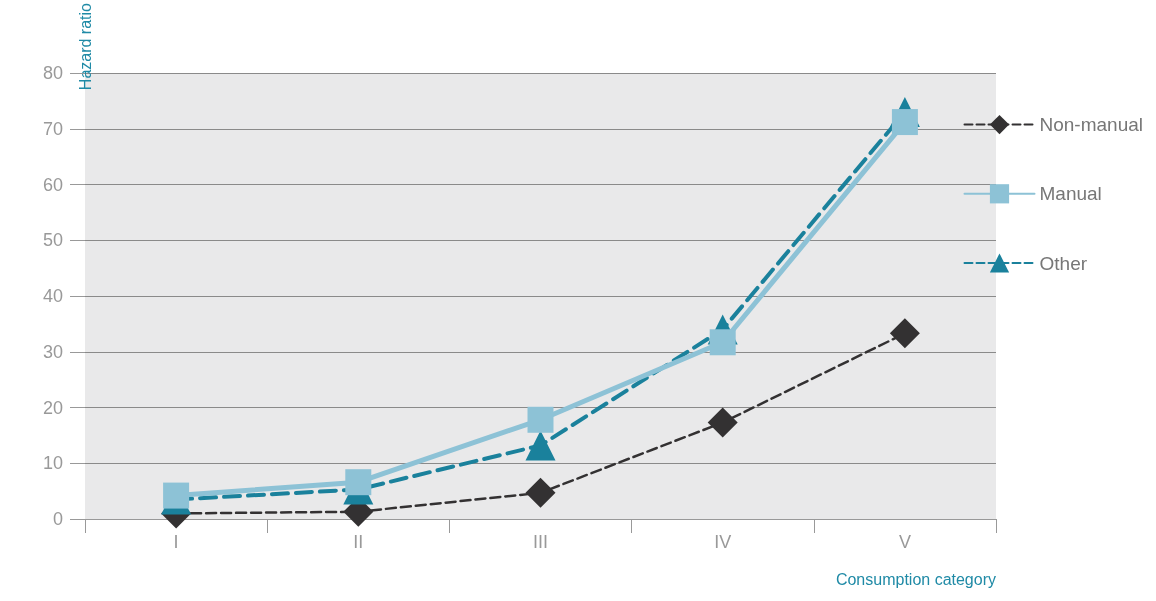  I want to click on y-tick-label: 10, so click(52, 463).